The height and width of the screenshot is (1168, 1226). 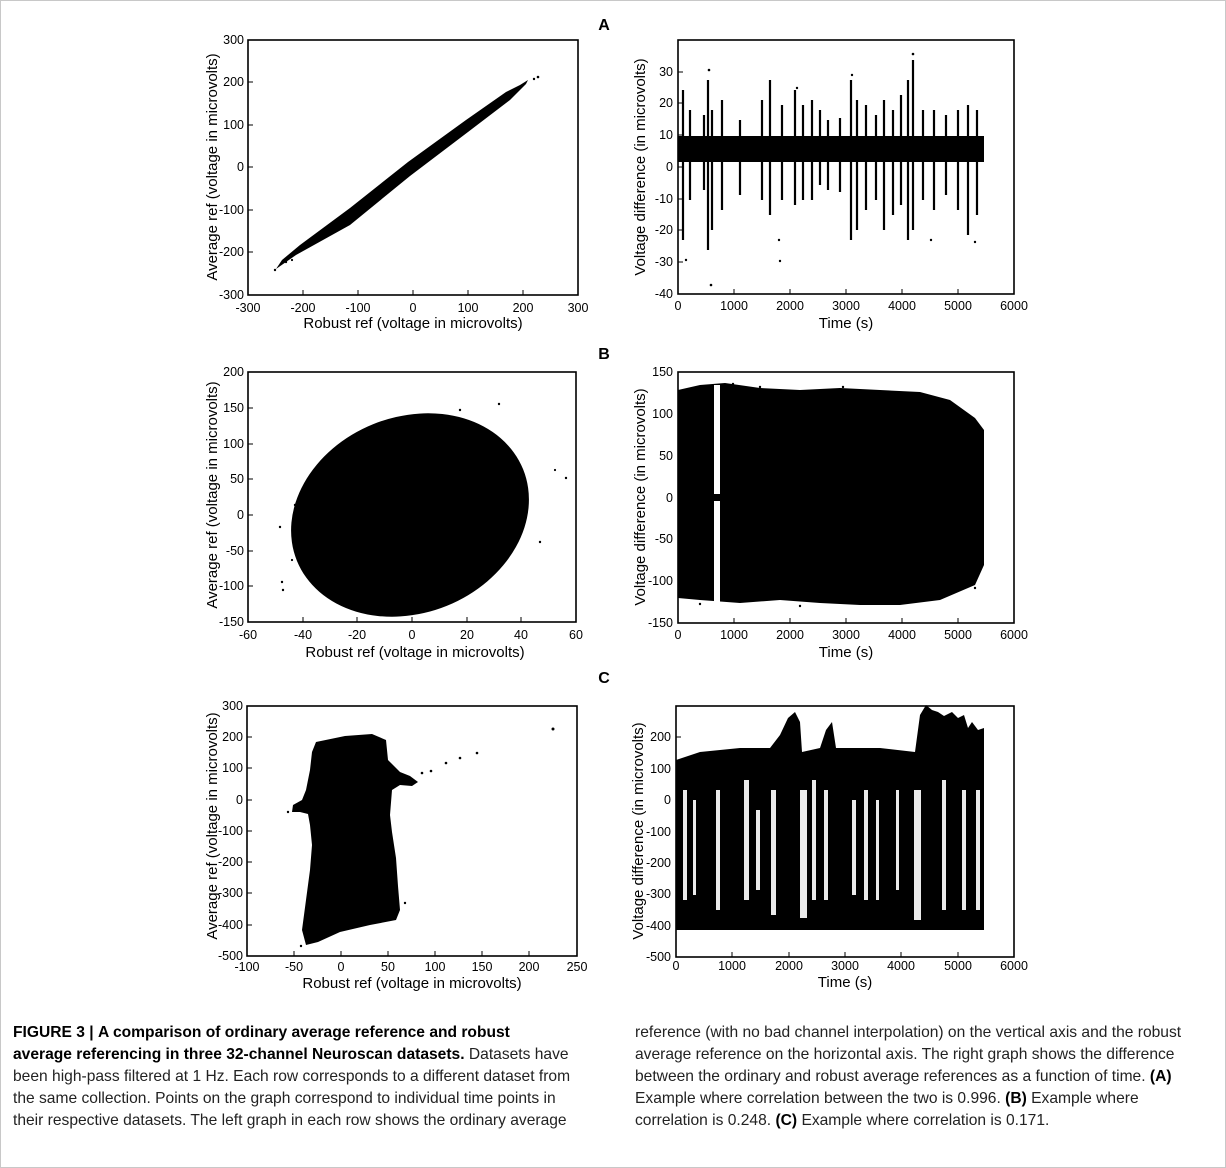 I want to click on caption-b-label: (B), so click(x=1016, y=1098).